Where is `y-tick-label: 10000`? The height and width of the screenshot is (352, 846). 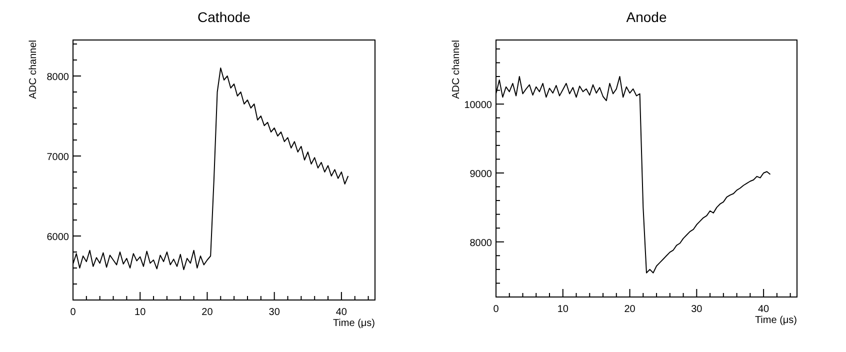 y-tick-label: 10000 is located at coordinates (478, 106).